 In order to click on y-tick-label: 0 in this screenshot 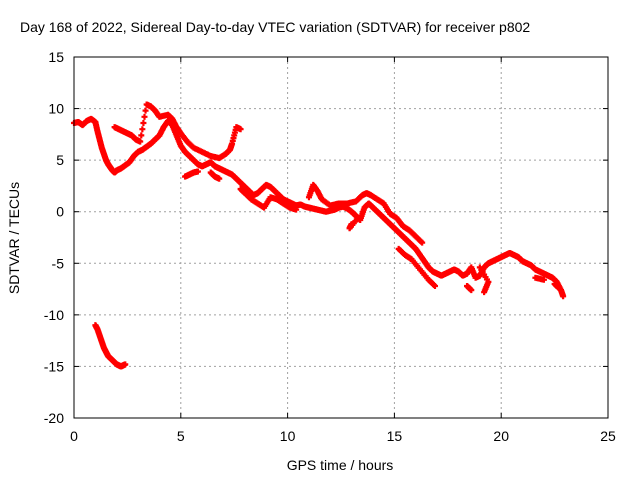, I will do `click(60, 212)`.